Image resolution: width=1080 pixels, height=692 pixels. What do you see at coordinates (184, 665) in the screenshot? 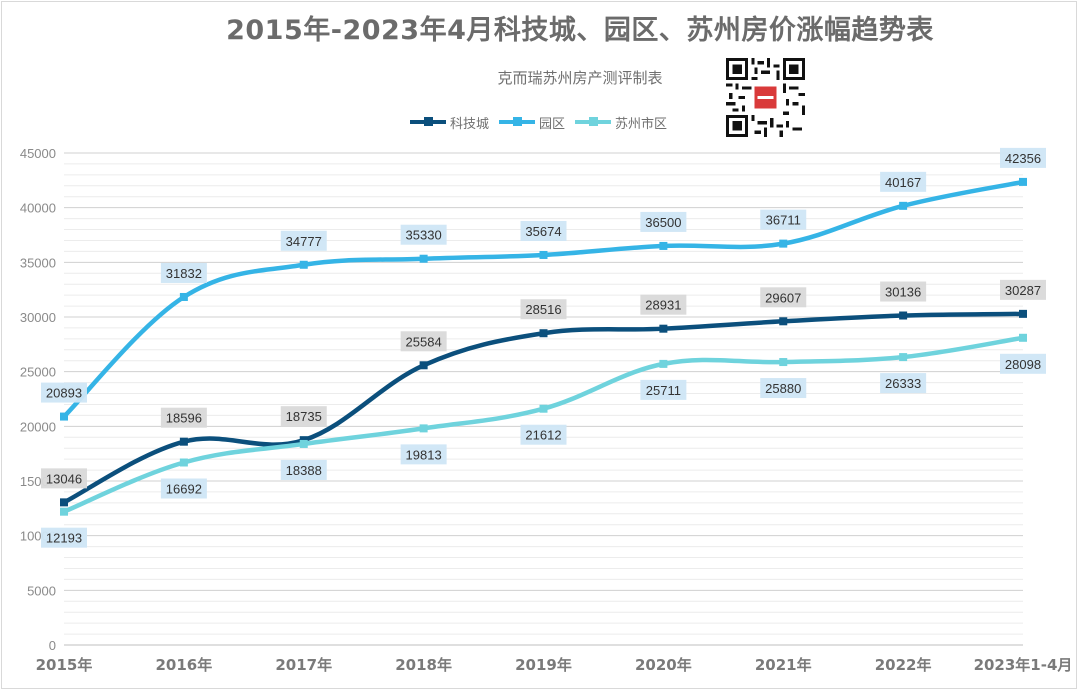
I see `x-tick-label: 2016年` at bounding box center [184, 665].